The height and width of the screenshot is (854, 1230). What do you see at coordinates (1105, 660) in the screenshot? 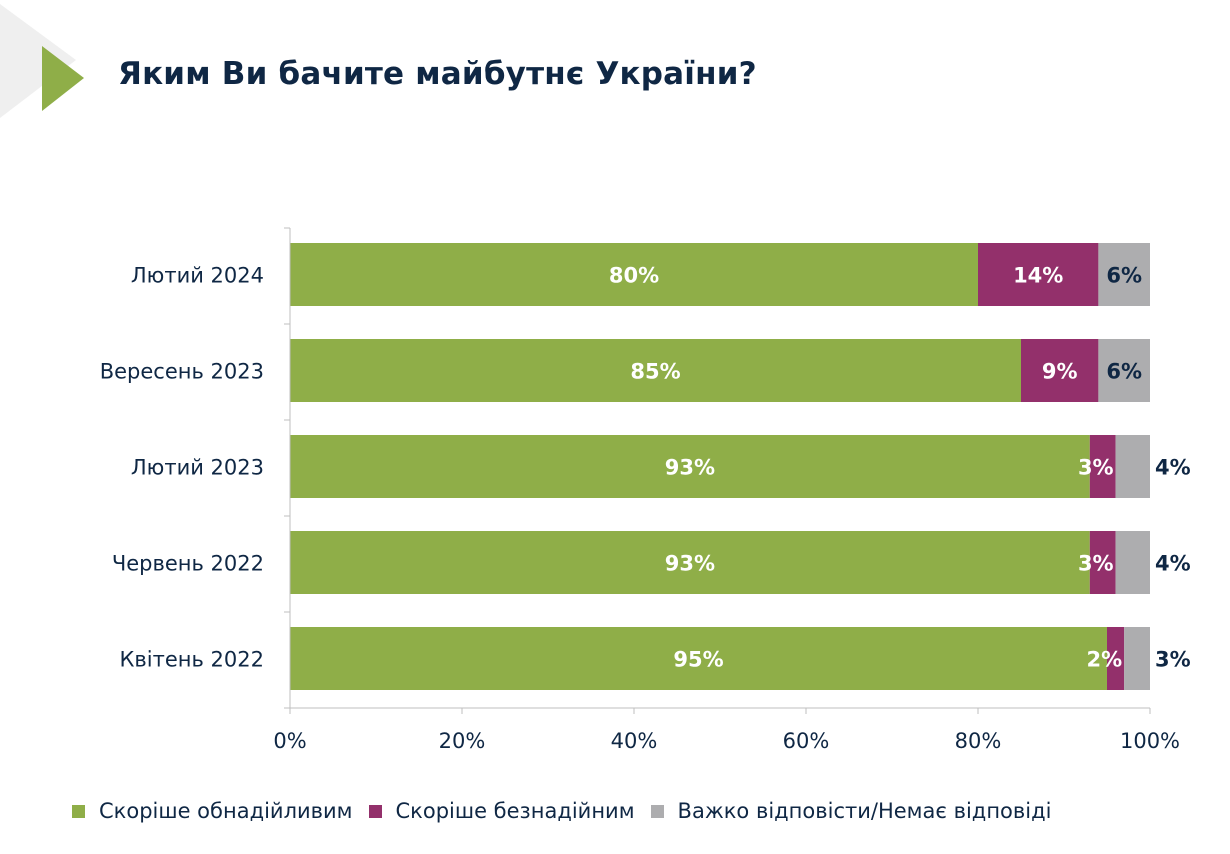
I see `data-label: 2%` at bounding box center [1105, 660].